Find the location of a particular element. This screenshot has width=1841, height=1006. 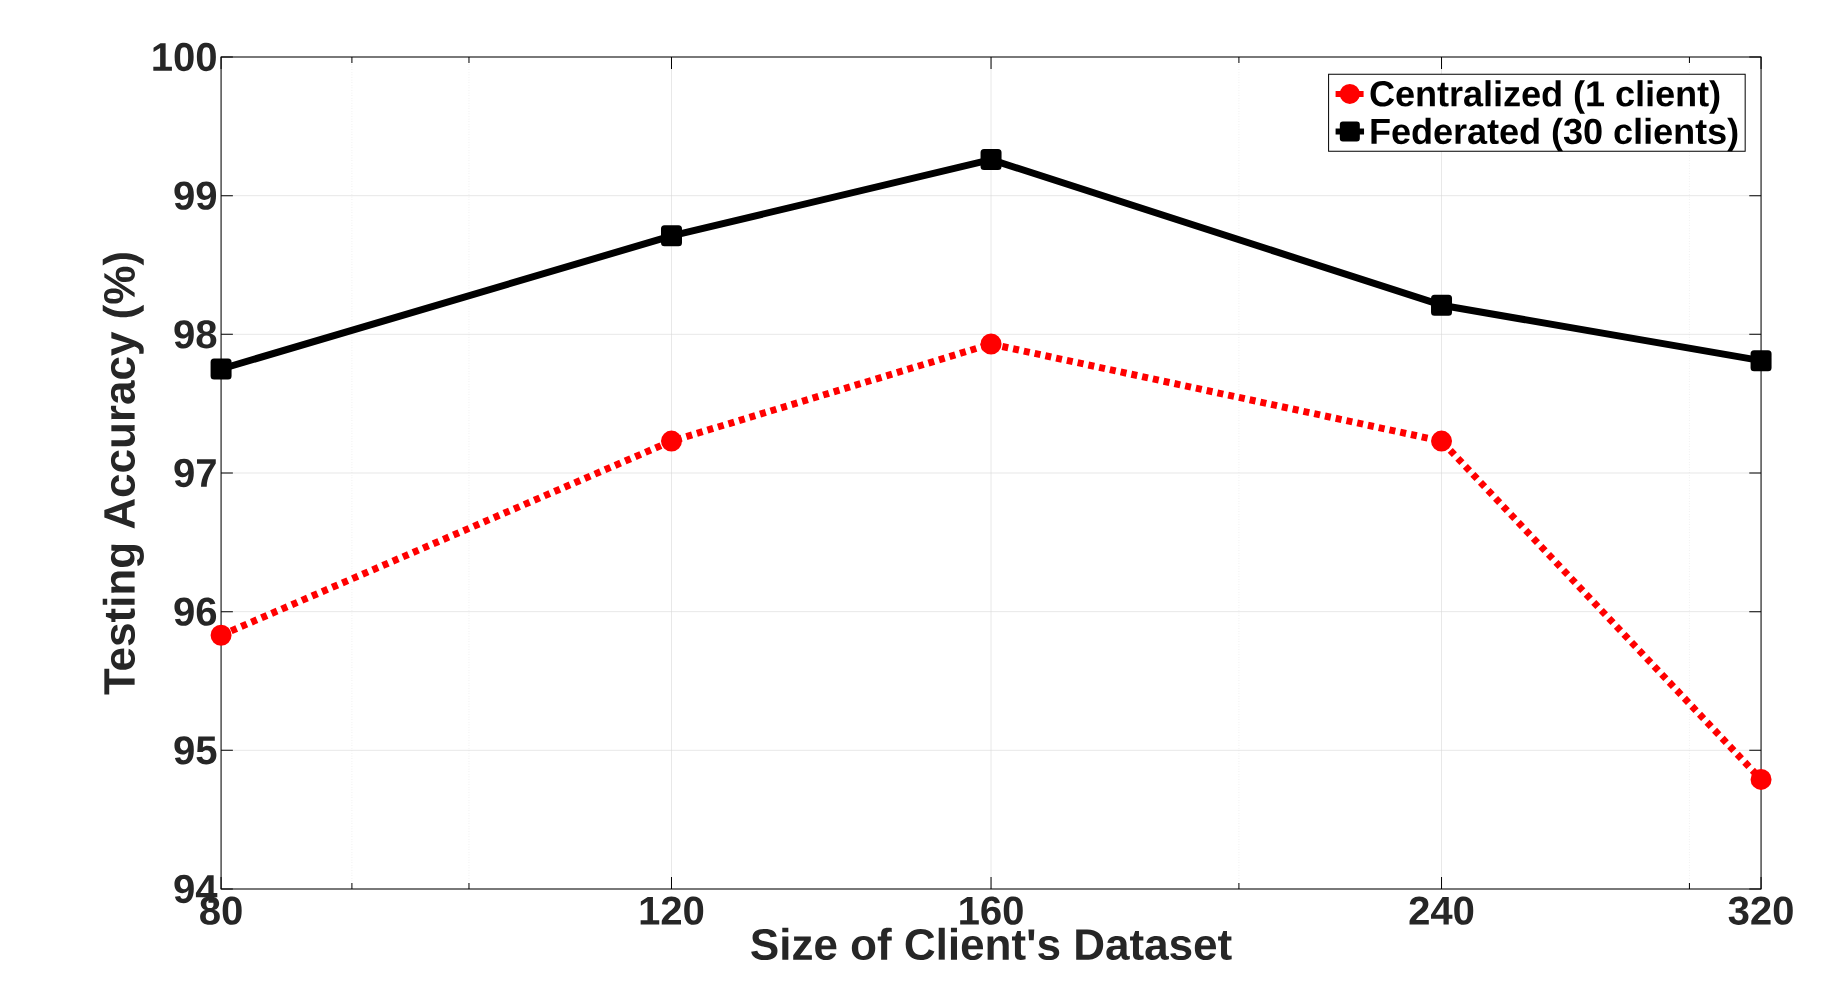

legend-label: Federated (30 clients) is located at coordinates (1554, 134).